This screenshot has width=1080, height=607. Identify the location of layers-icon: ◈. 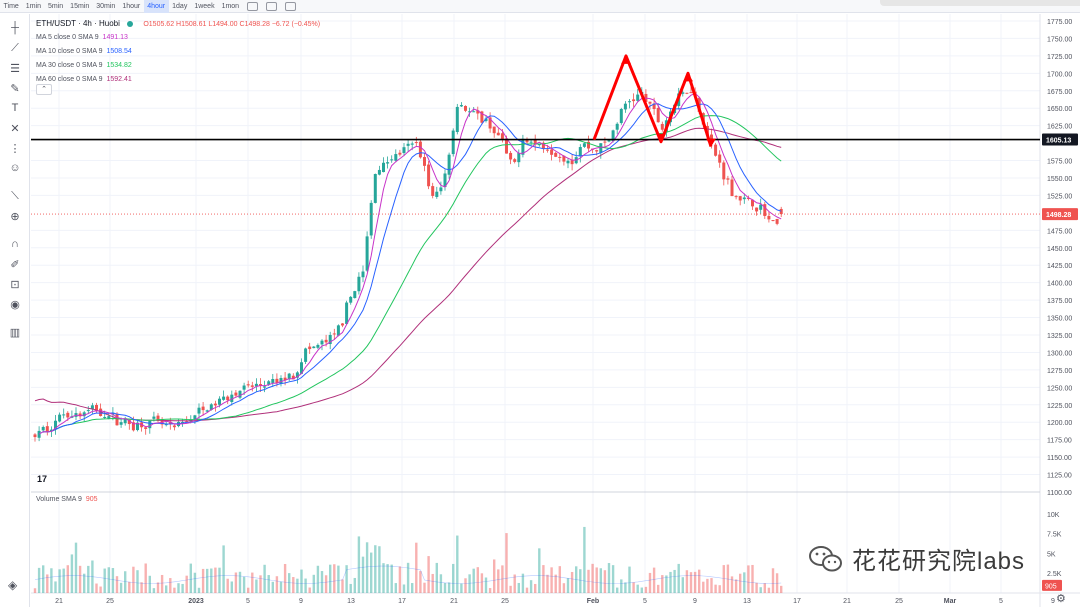
(13, 585).